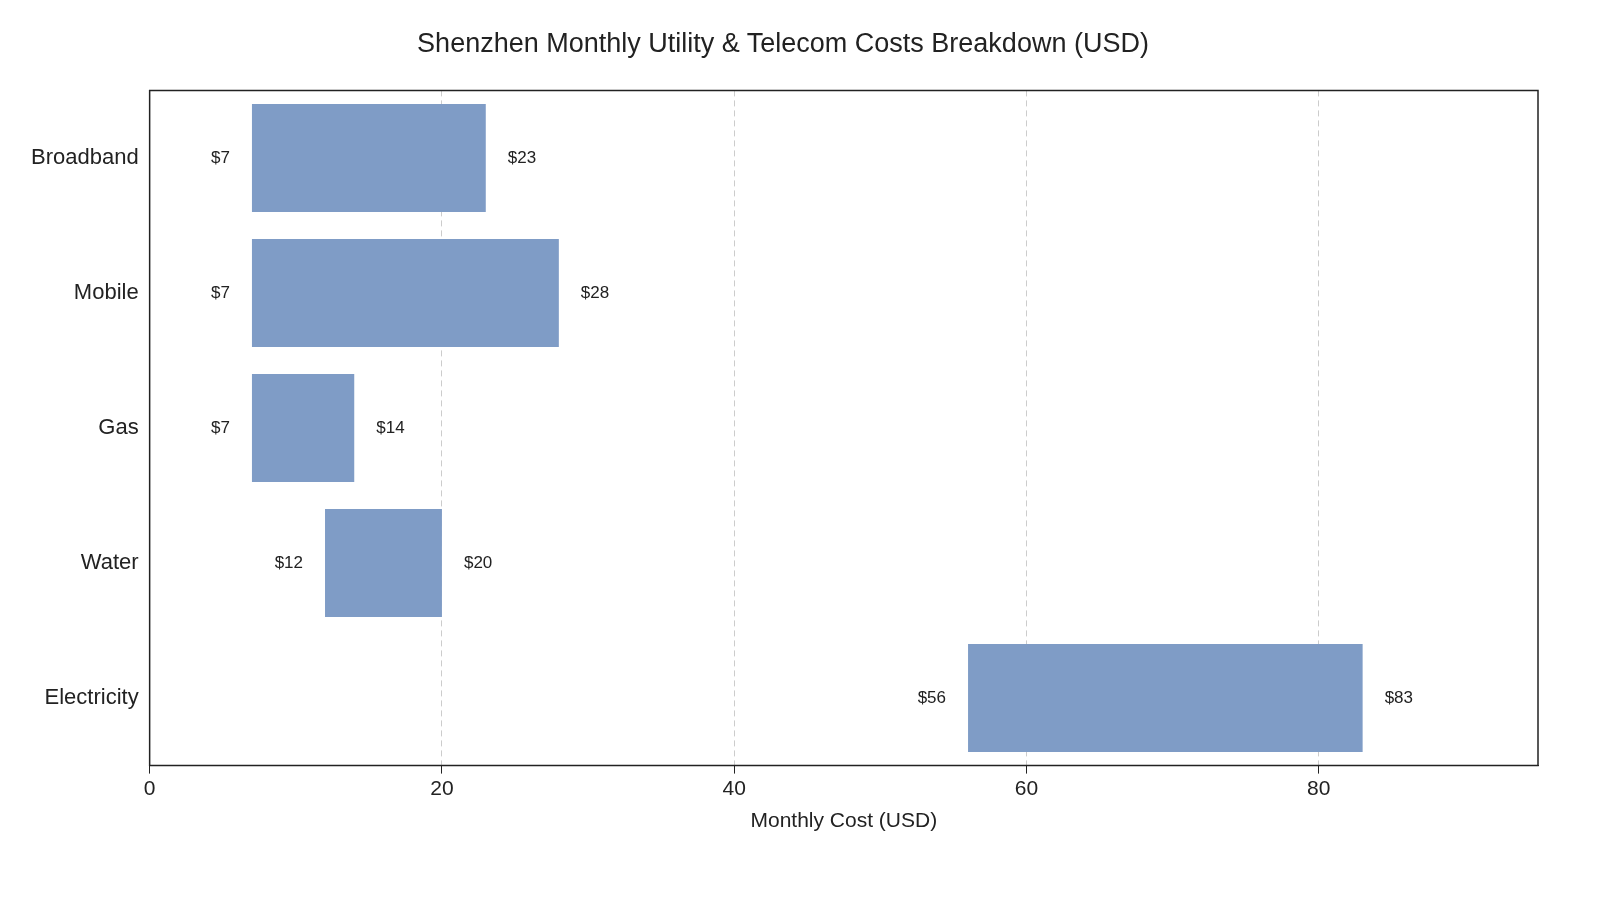 This screenshot has height=900, width=1600. Describe the element at coordinates (109, 562) in the screenshot. I see `y-tick-label: Water` at that location.